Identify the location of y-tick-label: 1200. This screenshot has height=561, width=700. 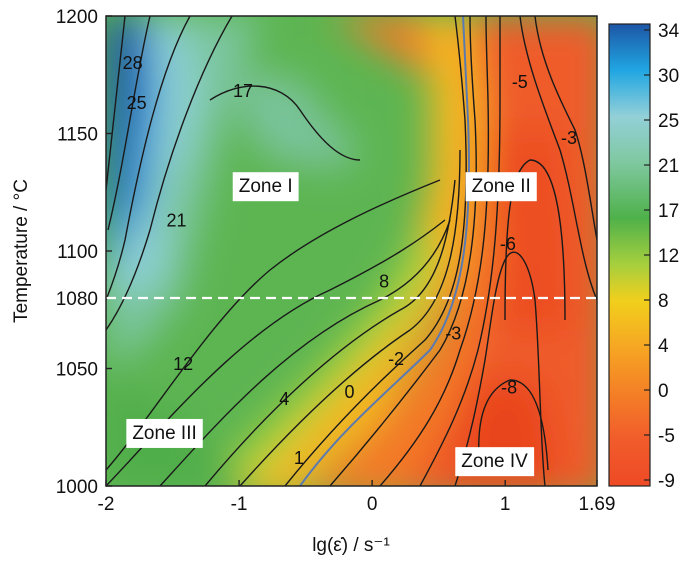
(77, 17).